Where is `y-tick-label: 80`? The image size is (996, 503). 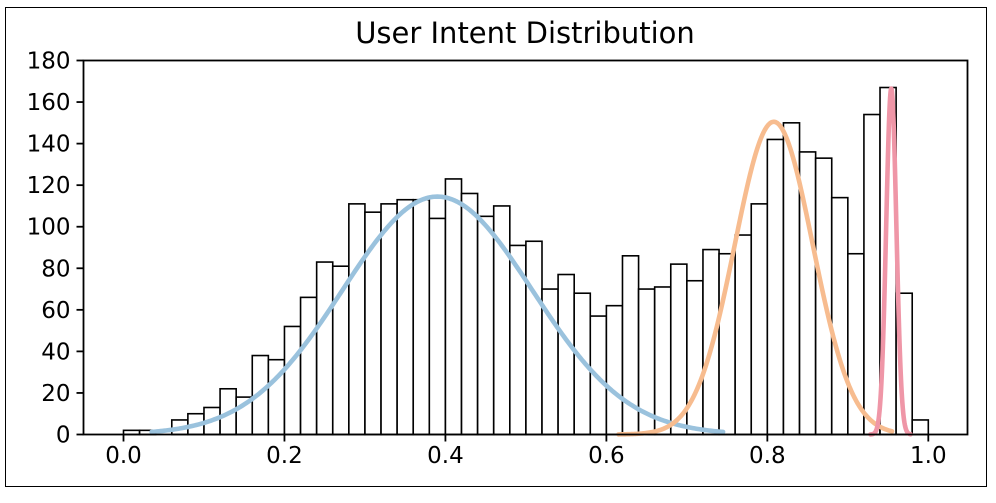
y-tick-label: 80 is located at coordinates (55, 269).